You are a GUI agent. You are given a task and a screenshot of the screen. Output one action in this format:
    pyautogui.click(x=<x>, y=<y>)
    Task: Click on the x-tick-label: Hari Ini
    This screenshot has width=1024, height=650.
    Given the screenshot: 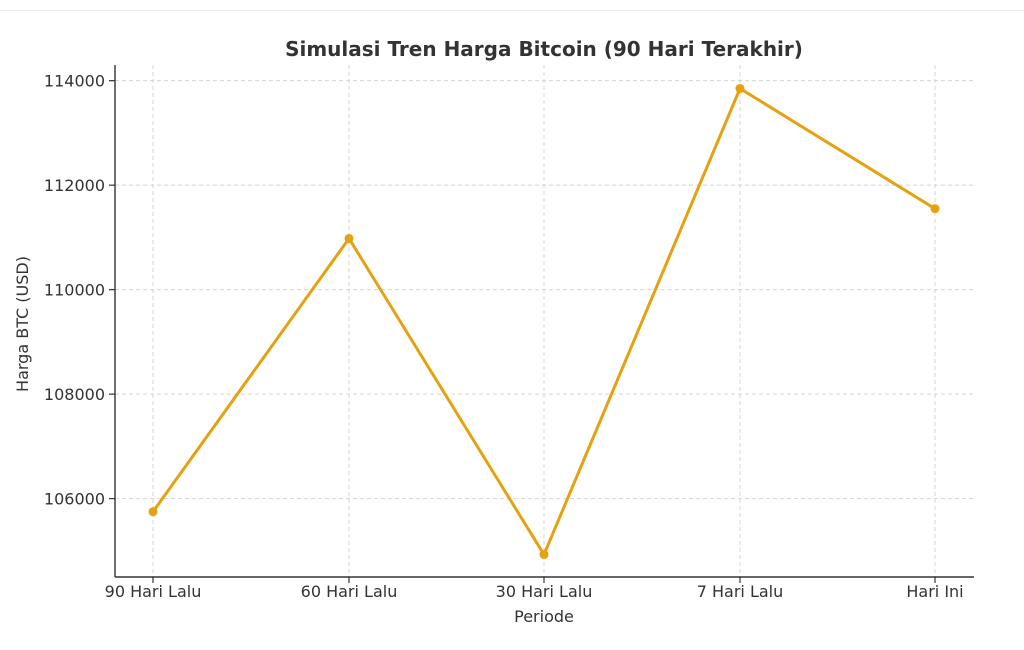 What is the action you would take?
    pyautogui.click(x=934, y=591)
    